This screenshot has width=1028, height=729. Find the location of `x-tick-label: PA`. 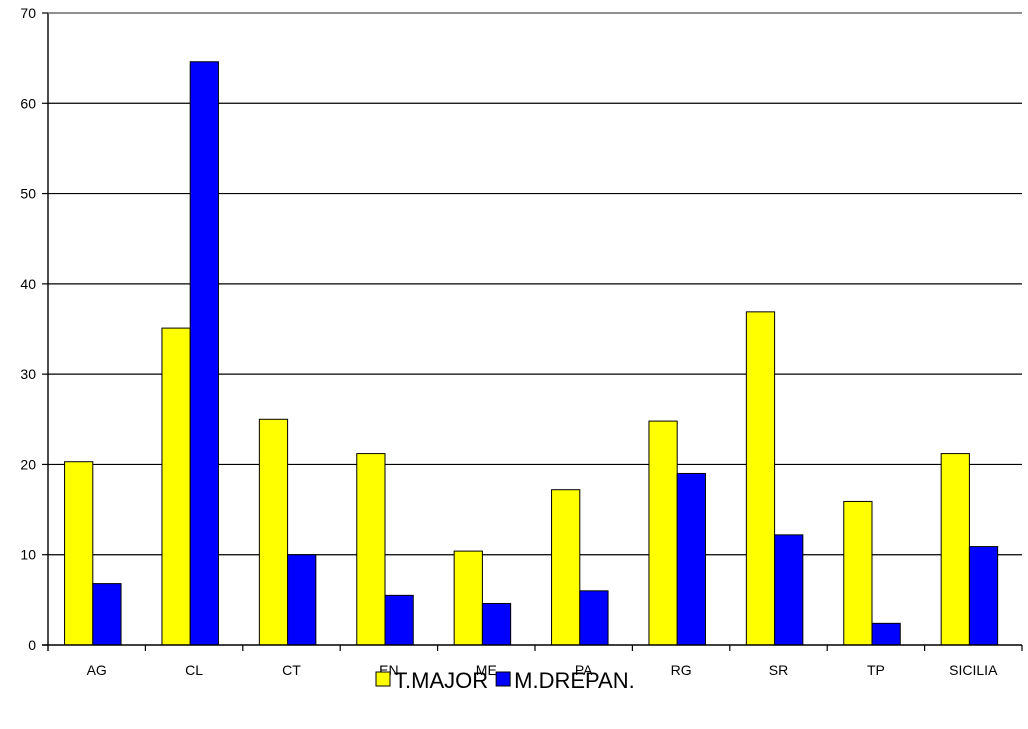

x-tick-label: PA is located at coordinates (584, 670).